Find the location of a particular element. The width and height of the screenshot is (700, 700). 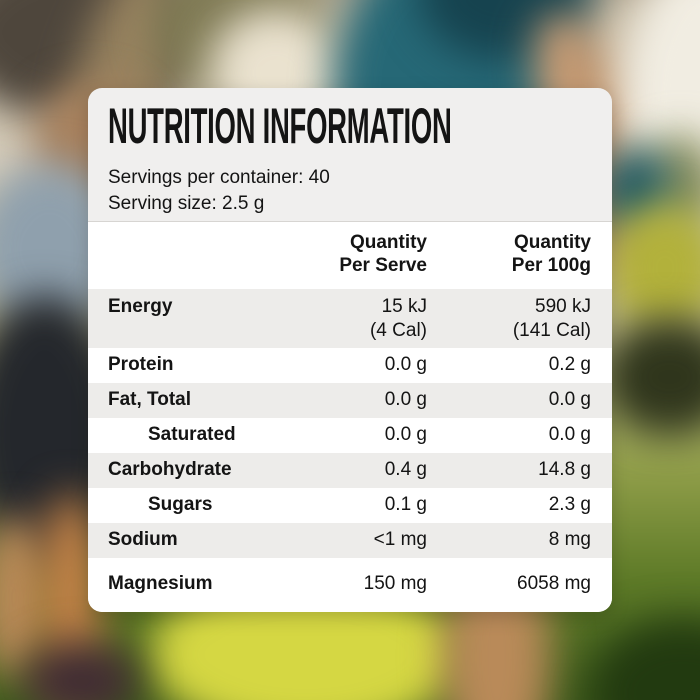

row-per-serve: 150 mg is located at coordinates (395, 583).